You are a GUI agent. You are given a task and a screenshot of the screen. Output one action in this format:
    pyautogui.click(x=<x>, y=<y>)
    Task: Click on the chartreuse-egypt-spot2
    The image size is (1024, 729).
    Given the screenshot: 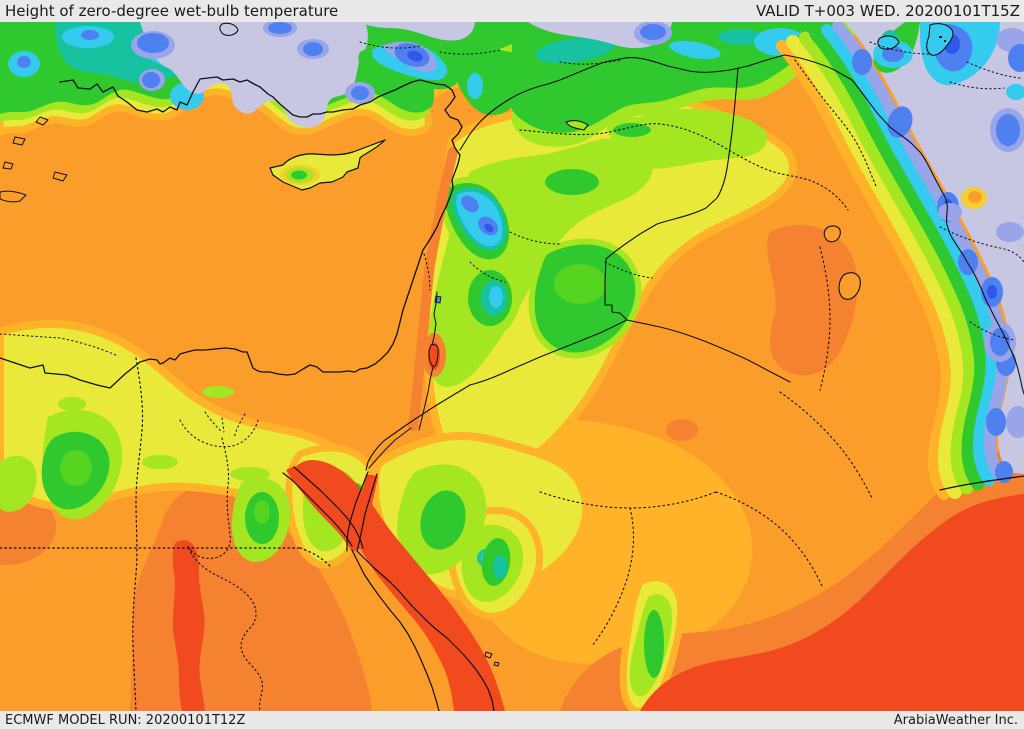 What is the action you would take?
    pyautogui.click(x=218, y=392)
    